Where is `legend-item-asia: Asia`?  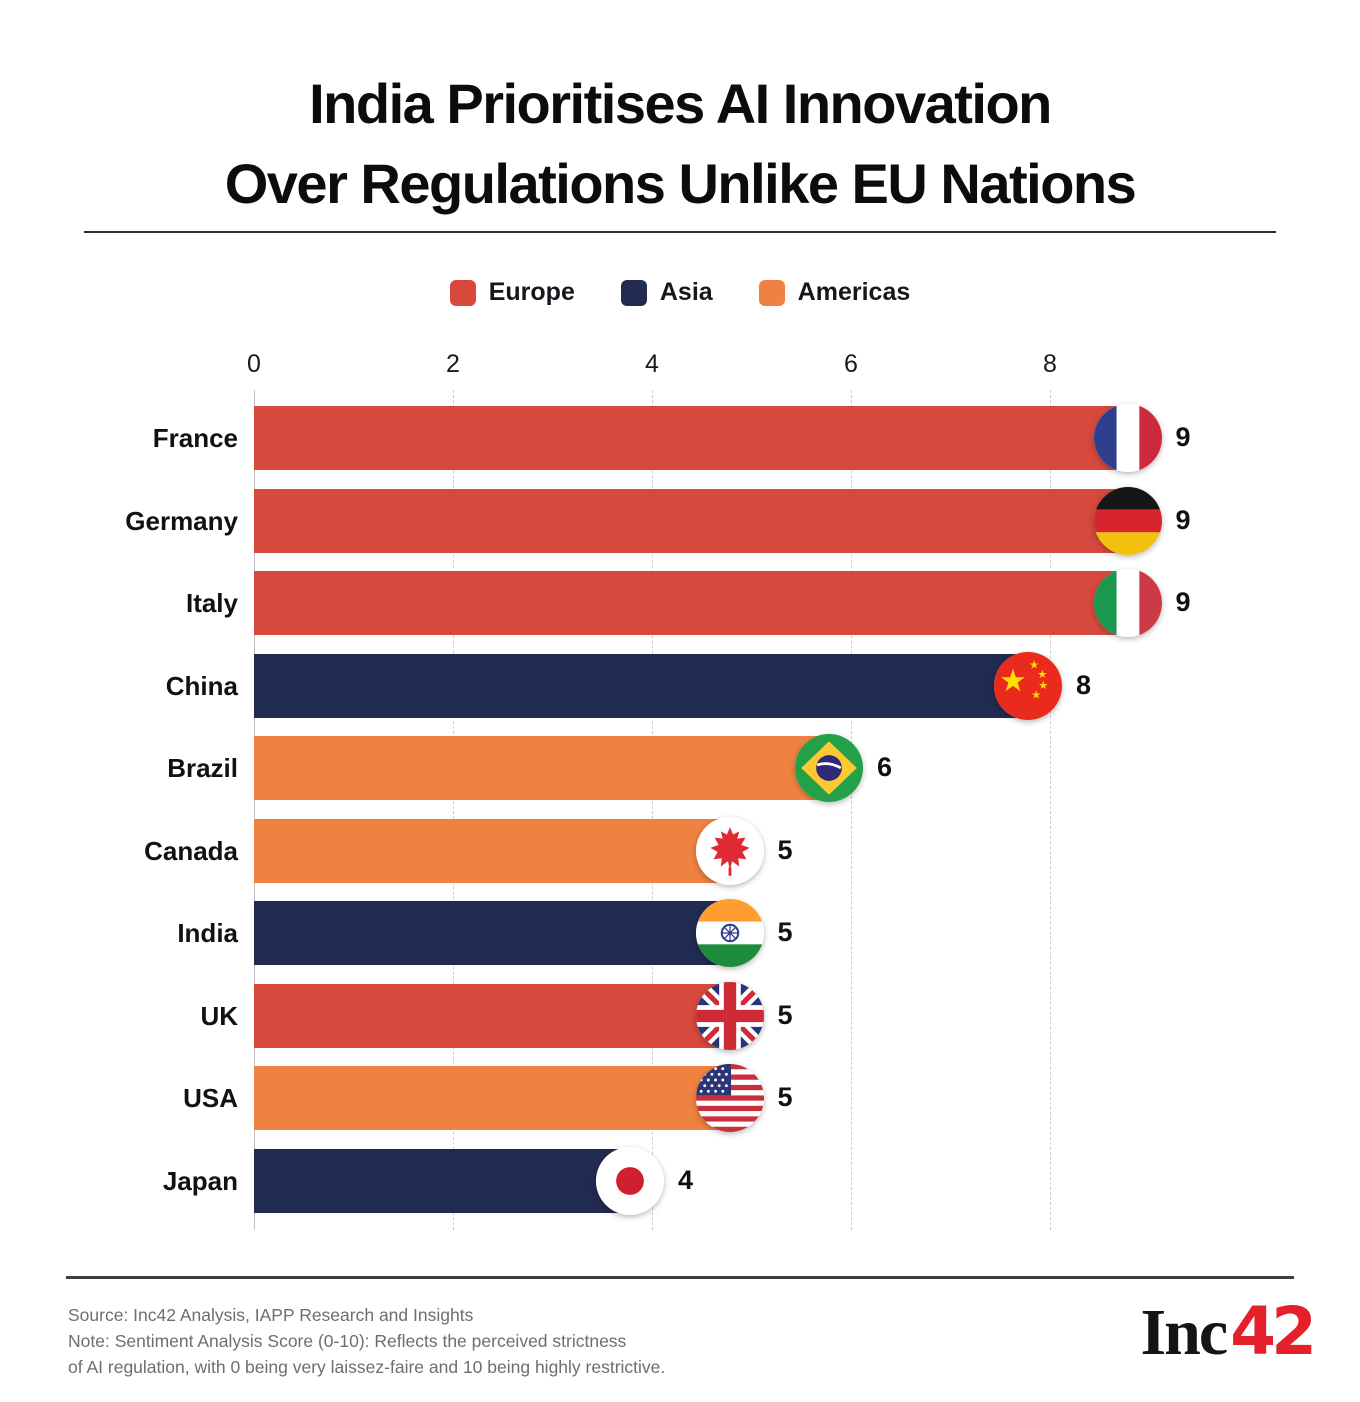 legend-item-asia: Asia is located at coordinates (666, 292).